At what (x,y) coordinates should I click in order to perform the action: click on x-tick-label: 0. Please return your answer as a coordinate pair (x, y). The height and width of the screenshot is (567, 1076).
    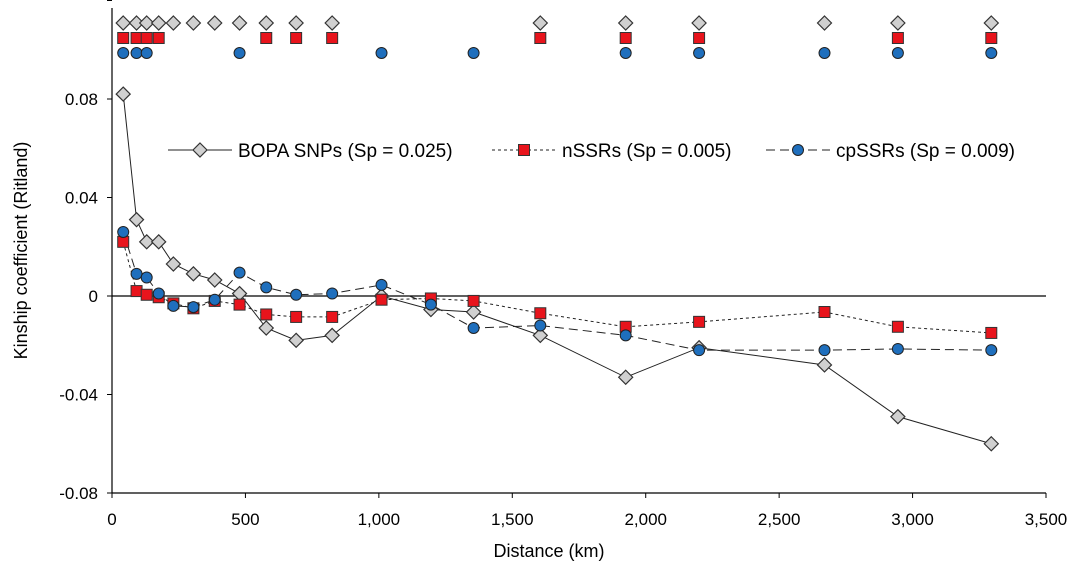
    Looking at the image, I should click on (111, 519).